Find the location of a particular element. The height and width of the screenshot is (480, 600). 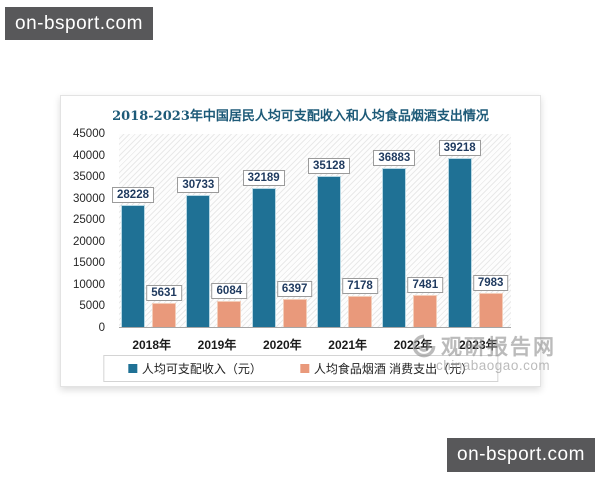

legend-item: 人均可支配收入（元） is located at coordinates (194, 368).